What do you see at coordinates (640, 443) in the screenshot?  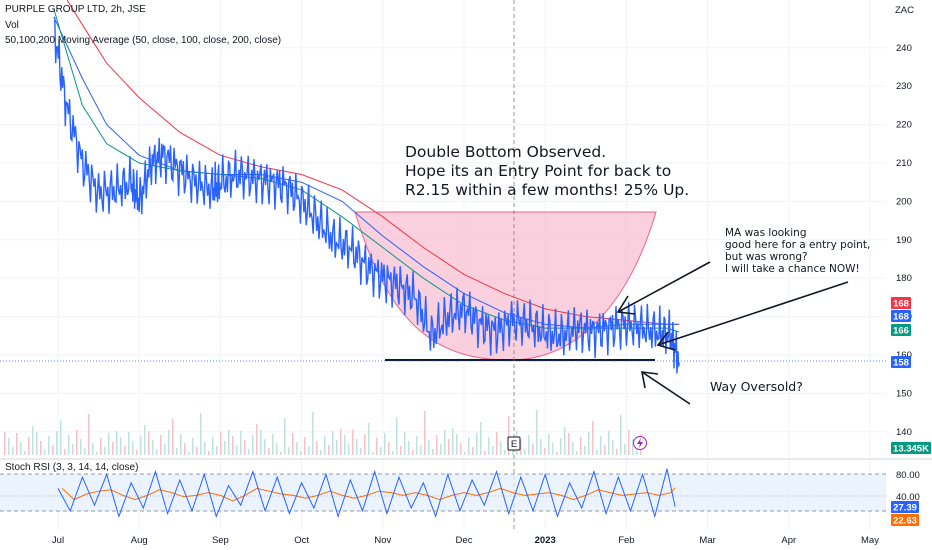 I see `lightning-icon` at bounding box center [640, 443].